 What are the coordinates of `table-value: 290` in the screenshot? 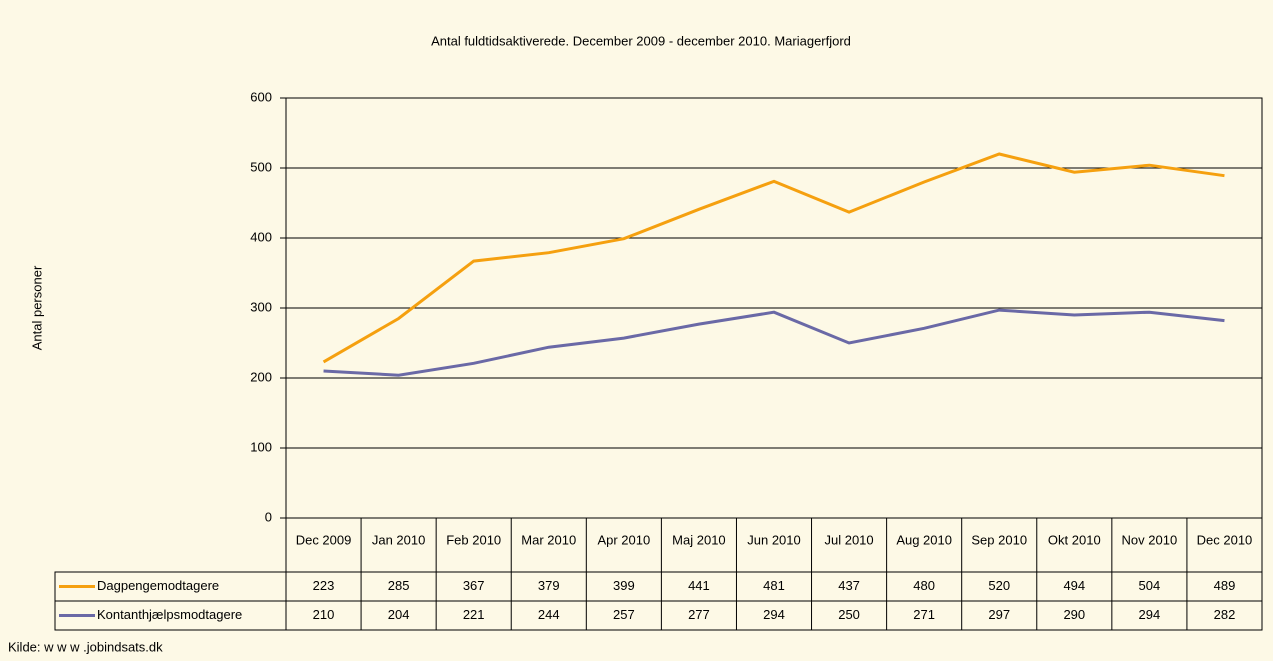 It's located at (1074, 614).